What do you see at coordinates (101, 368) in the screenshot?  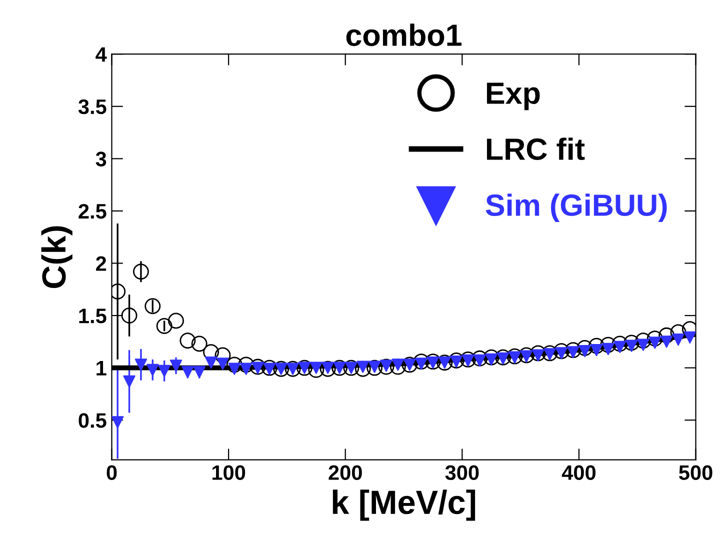 I see `y-tick-label: 1` at bounding box center [101, 368].